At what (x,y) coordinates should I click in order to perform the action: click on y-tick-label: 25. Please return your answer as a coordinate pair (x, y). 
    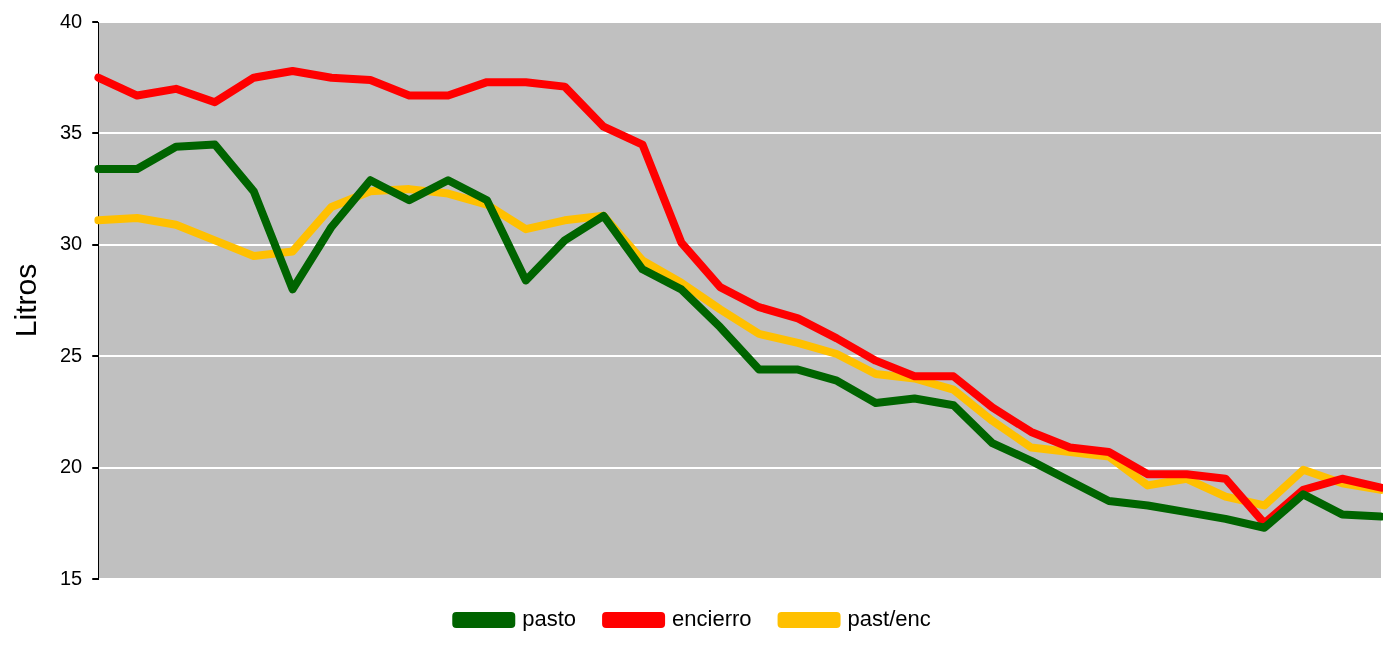
    Looking at the image, I should click on (71, 354).